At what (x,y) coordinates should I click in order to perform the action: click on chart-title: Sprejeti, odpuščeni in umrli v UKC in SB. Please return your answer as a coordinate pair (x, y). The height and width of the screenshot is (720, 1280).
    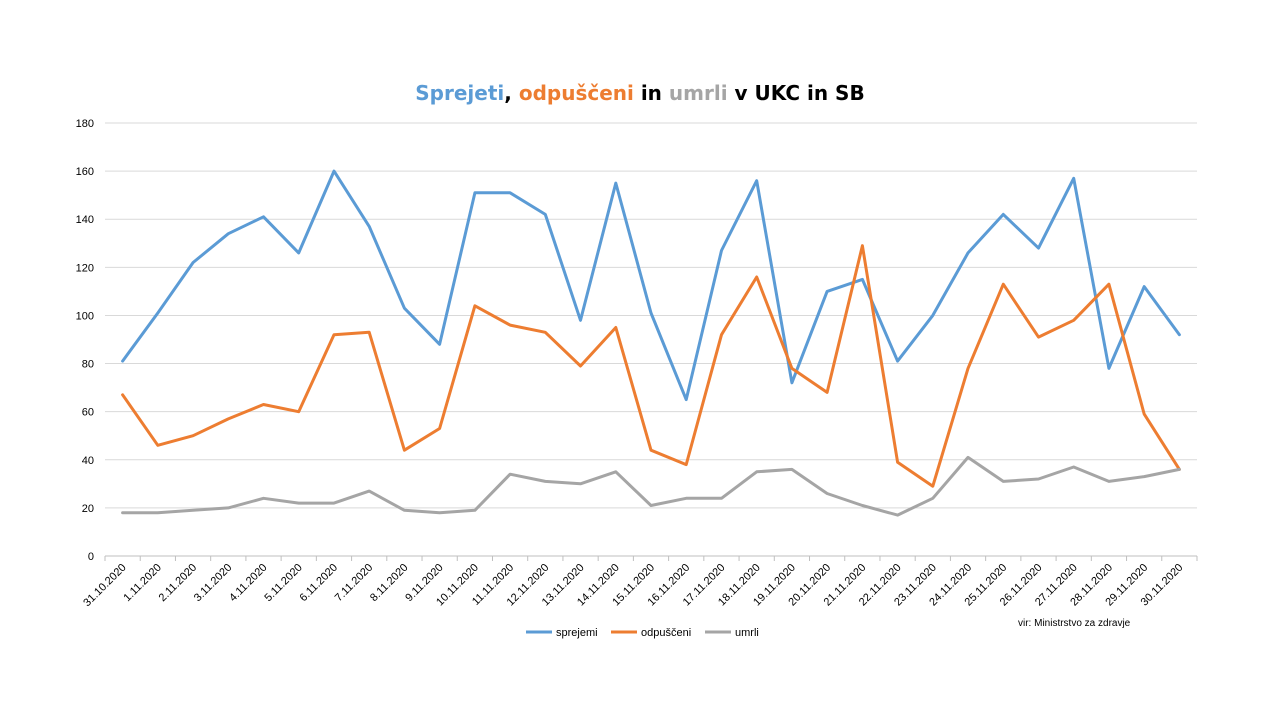
    Looking at the image, I should click on (639, 93).